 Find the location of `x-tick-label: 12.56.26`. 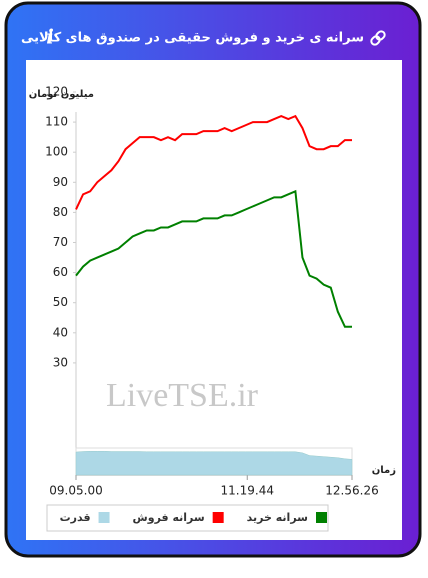

x-tick-label: 12.56.26 is located at coordinates (351, 491).